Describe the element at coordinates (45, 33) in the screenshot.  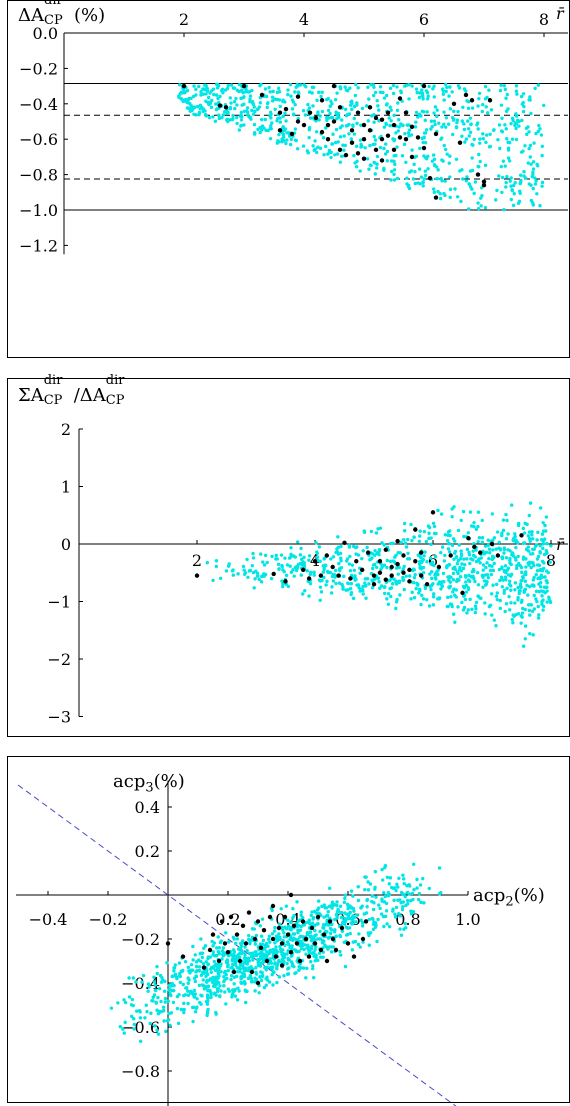
I see `y-tick-label: 0.0` at that location.